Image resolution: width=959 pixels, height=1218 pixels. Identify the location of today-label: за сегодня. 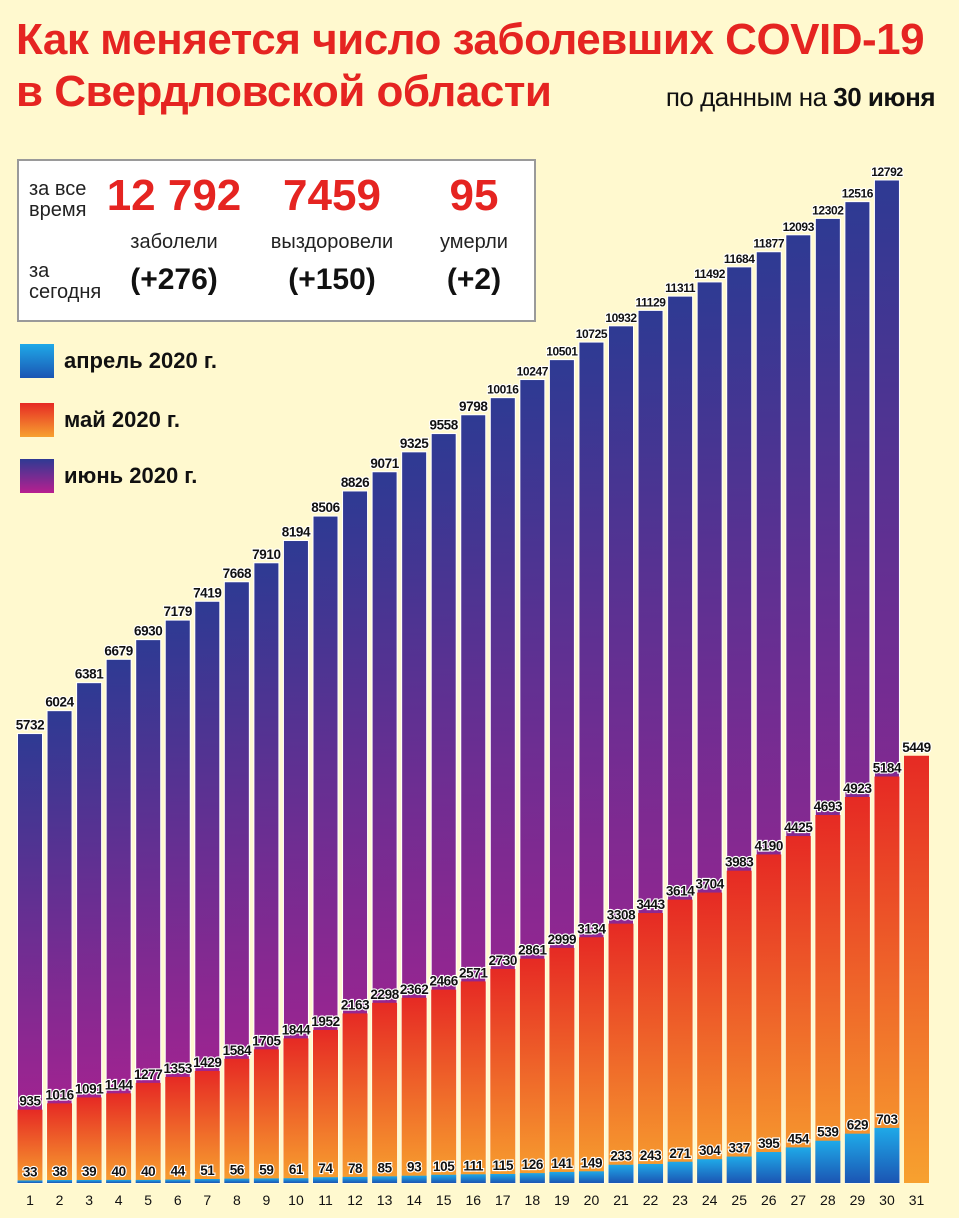
(65, 282).